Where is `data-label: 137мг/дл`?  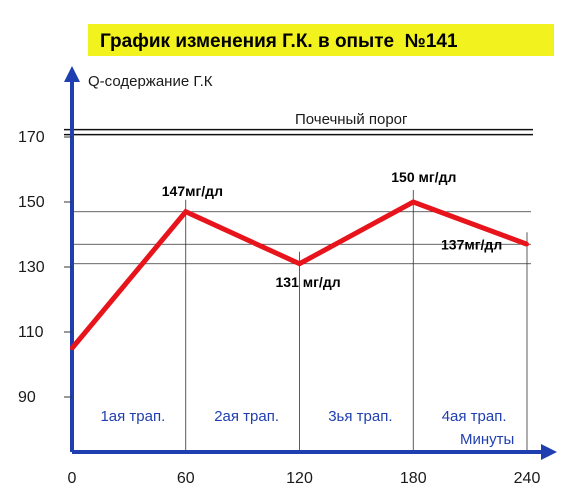 data-label: 137мг/дл is located at coordinates (471, 244).